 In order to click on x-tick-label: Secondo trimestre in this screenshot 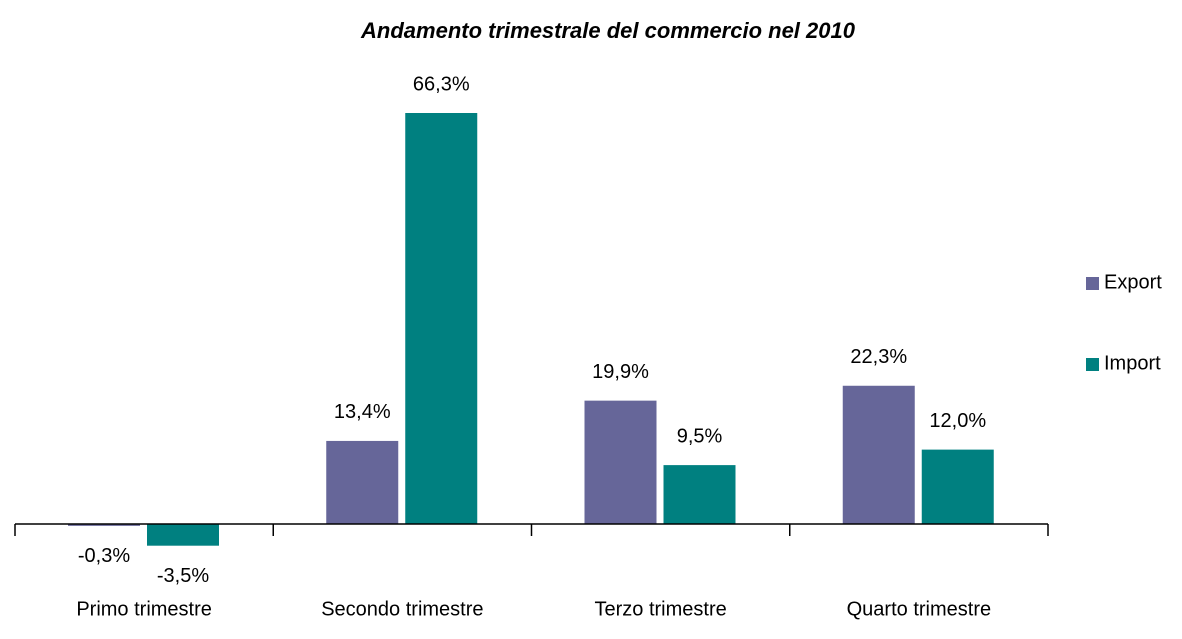, I will do `click(402, 609)`.